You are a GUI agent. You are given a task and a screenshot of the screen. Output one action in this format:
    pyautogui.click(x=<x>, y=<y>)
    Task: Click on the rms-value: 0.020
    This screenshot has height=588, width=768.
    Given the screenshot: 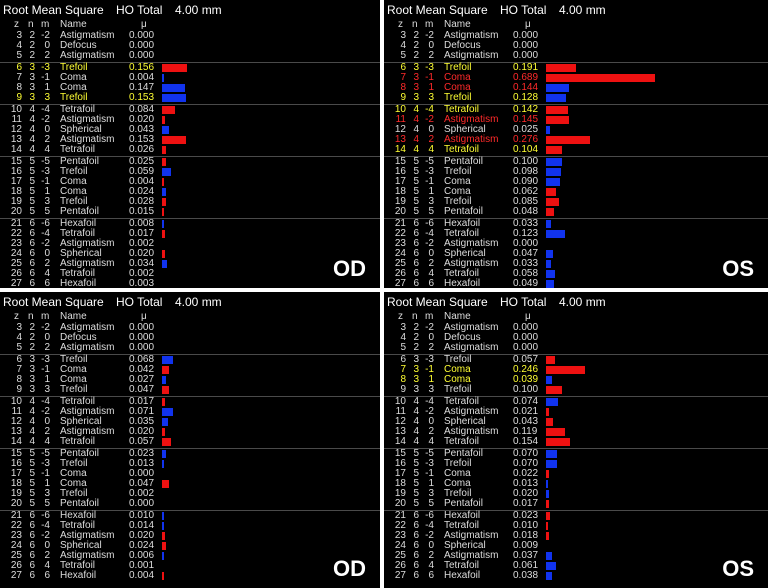 What is the action you would take?
    pyautogui.click(x=142, y=119)
    